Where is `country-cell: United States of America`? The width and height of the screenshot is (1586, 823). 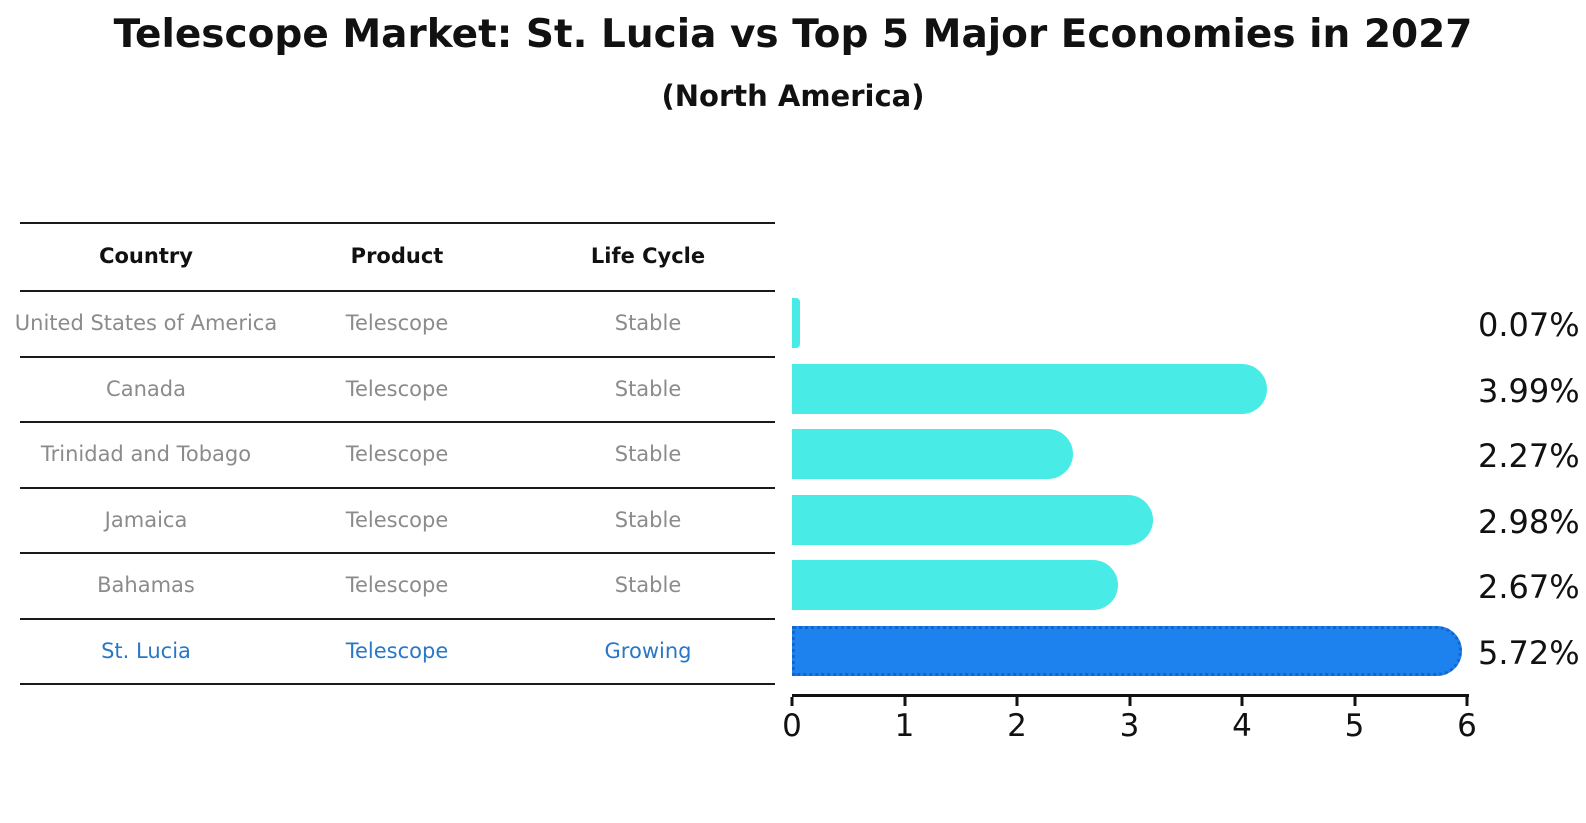 country-cell: United States of America is located at coordinates (146, 323).